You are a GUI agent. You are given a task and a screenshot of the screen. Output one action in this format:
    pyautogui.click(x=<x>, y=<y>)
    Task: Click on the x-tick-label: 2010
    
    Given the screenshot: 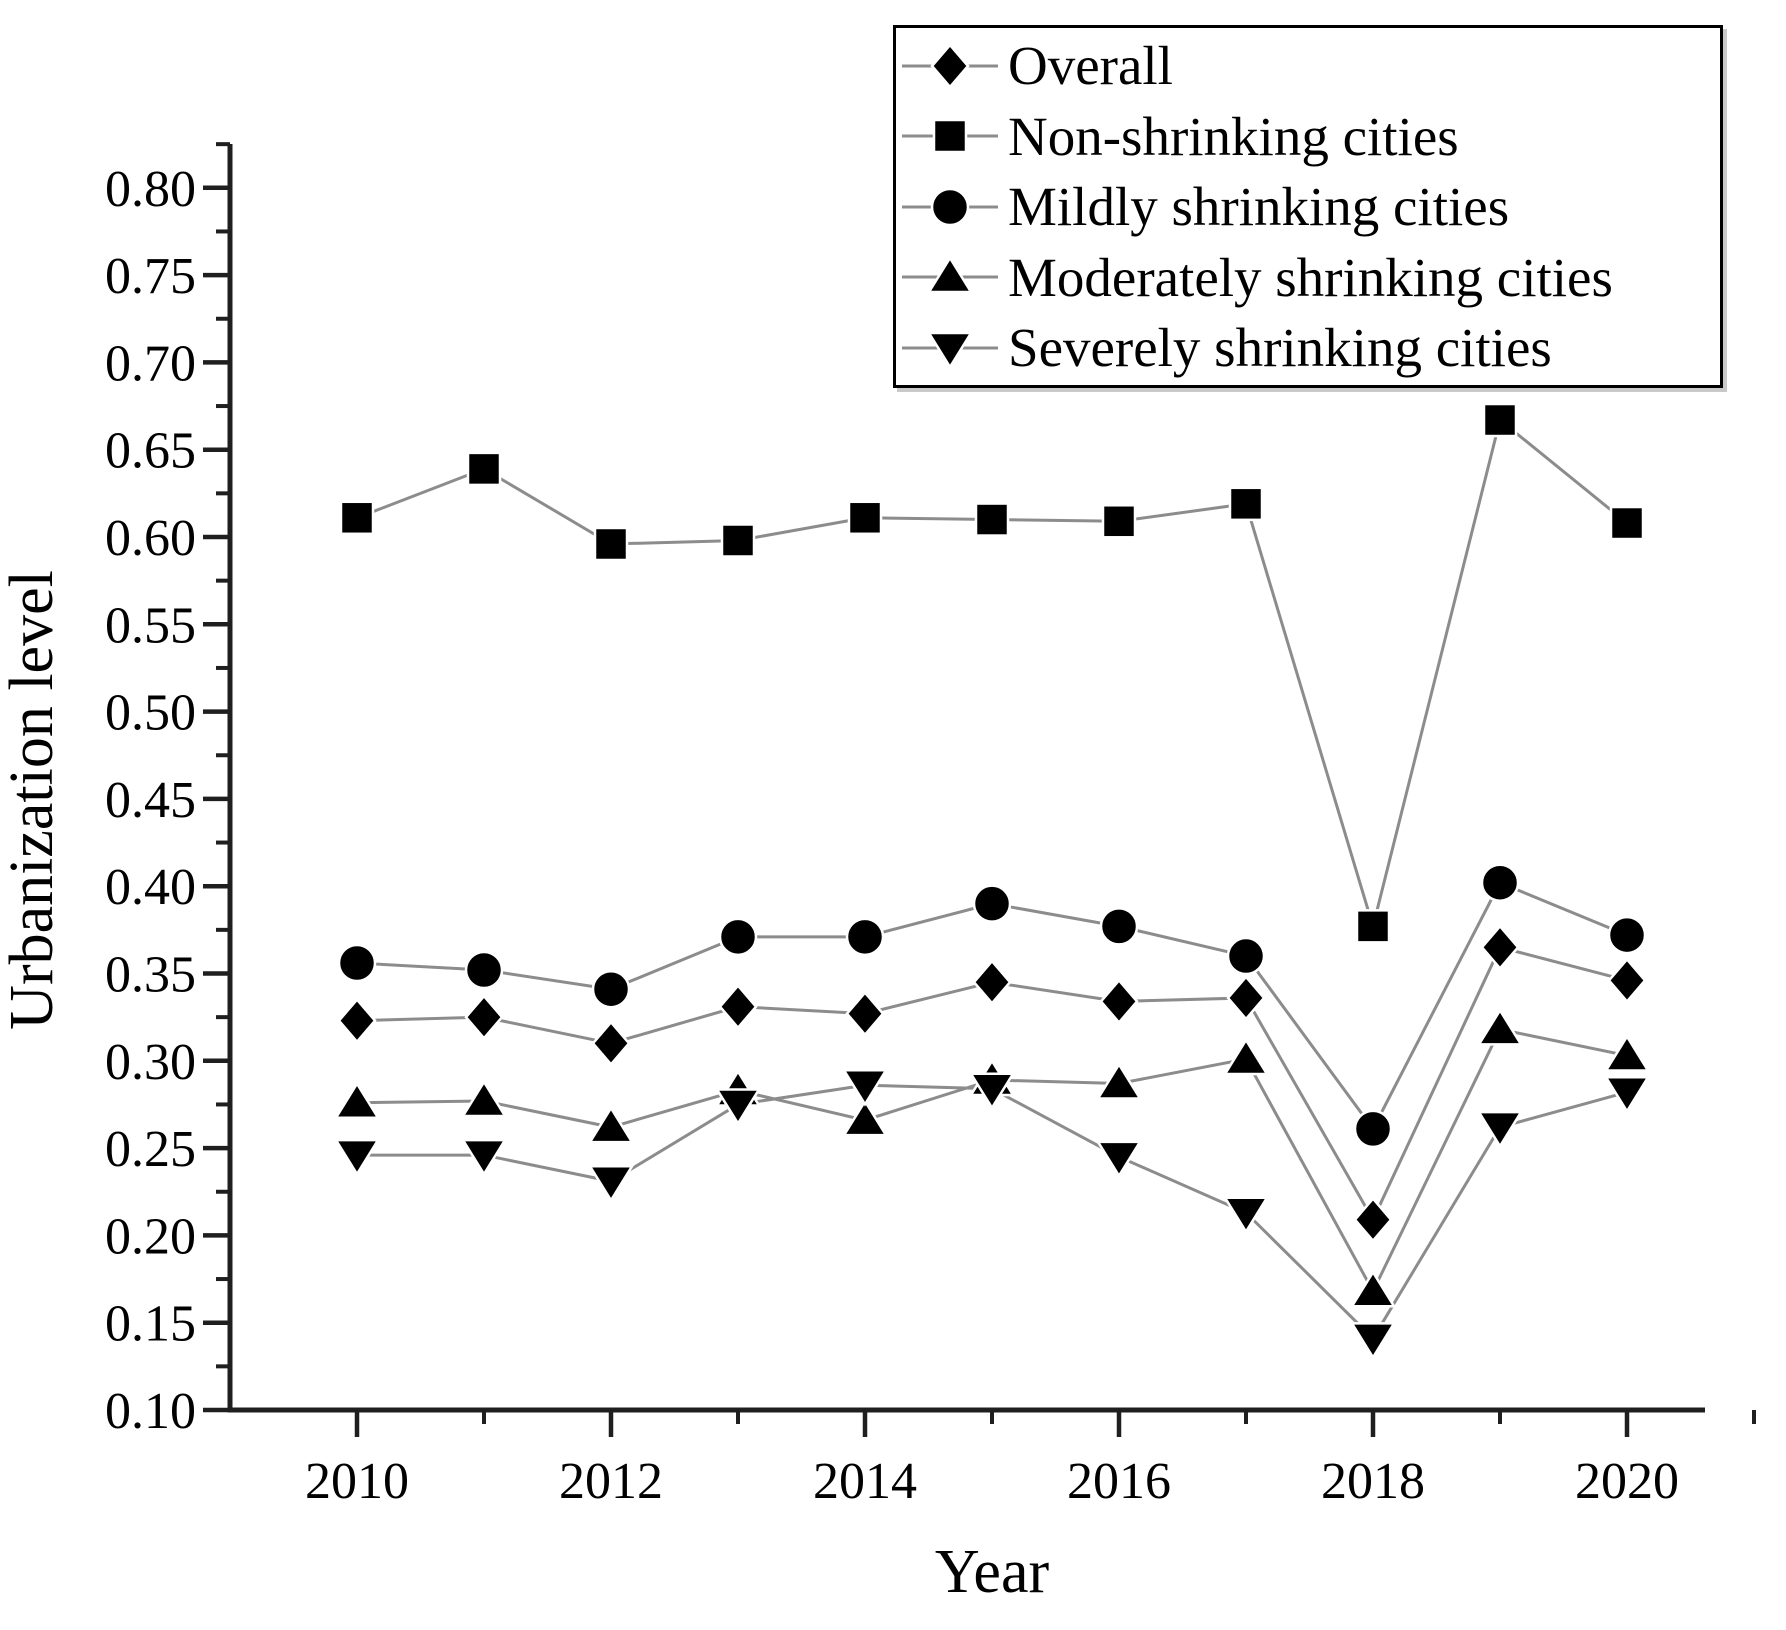 What is the action you would take?
    pyautogui.click(x=357, y=1481)
    